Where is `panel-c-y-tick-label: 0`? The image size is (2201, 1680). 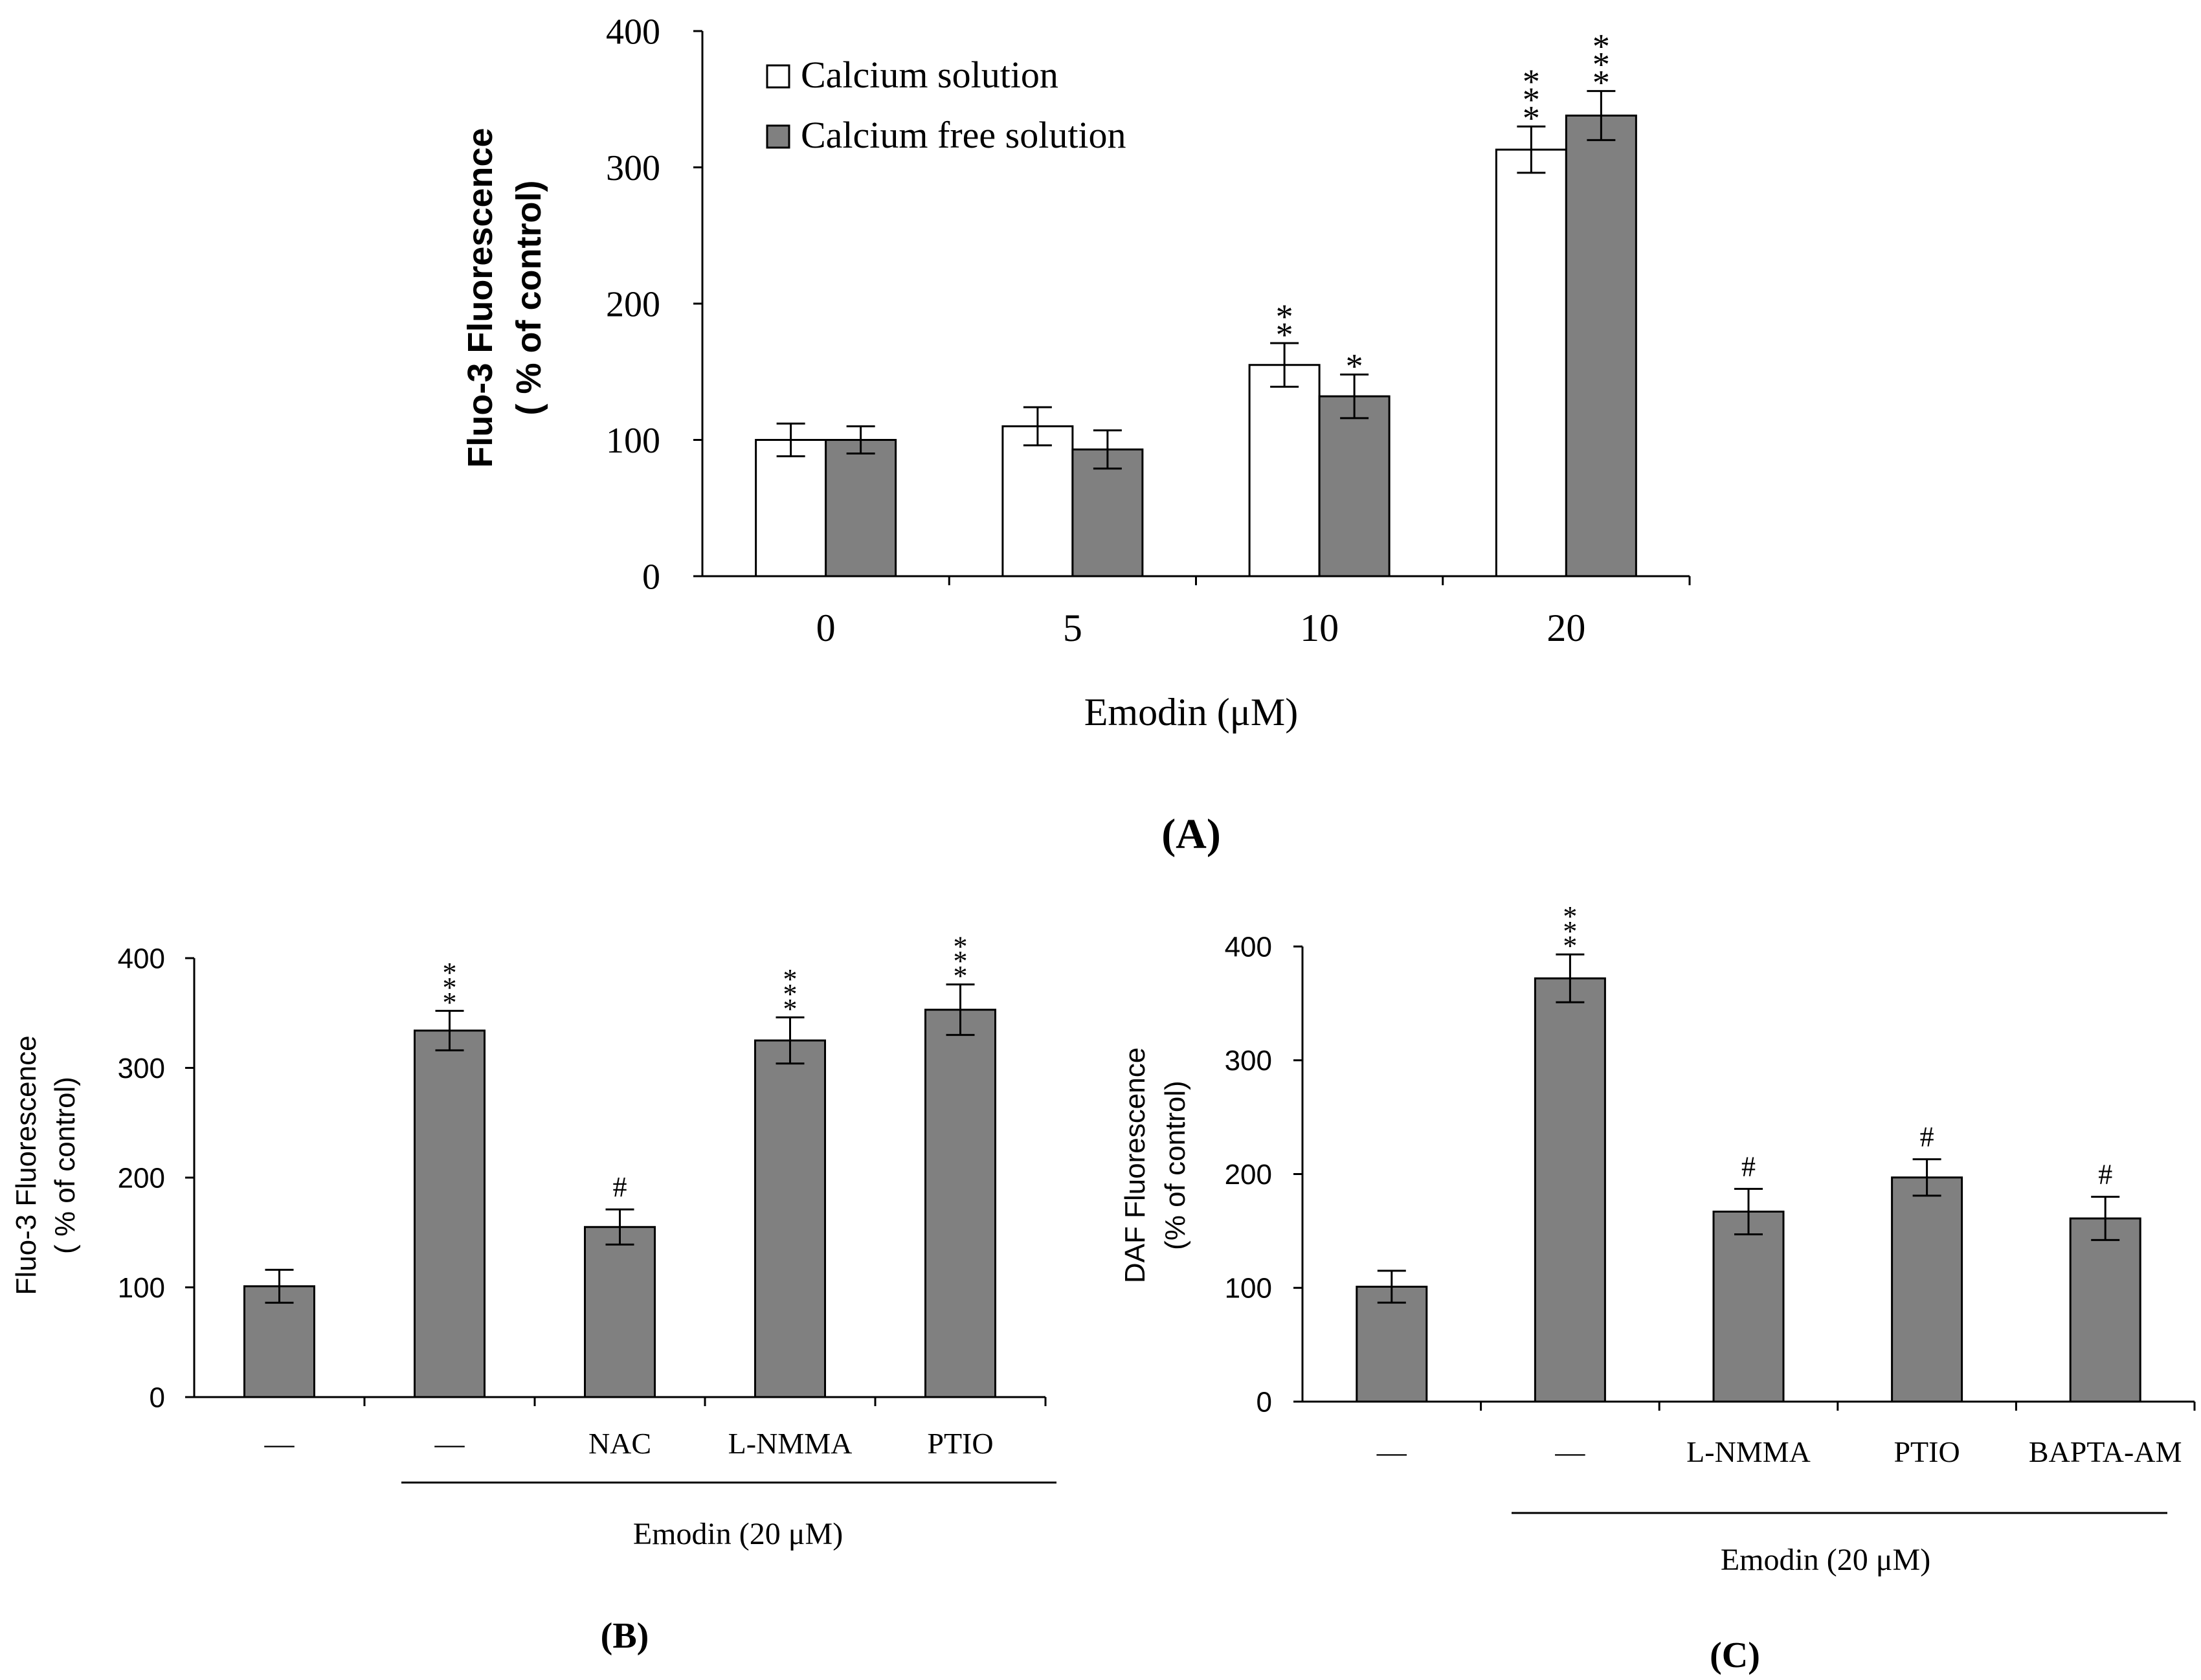
panel-c-y-tick-label: 0 is located at coordinates (1264, 1402).